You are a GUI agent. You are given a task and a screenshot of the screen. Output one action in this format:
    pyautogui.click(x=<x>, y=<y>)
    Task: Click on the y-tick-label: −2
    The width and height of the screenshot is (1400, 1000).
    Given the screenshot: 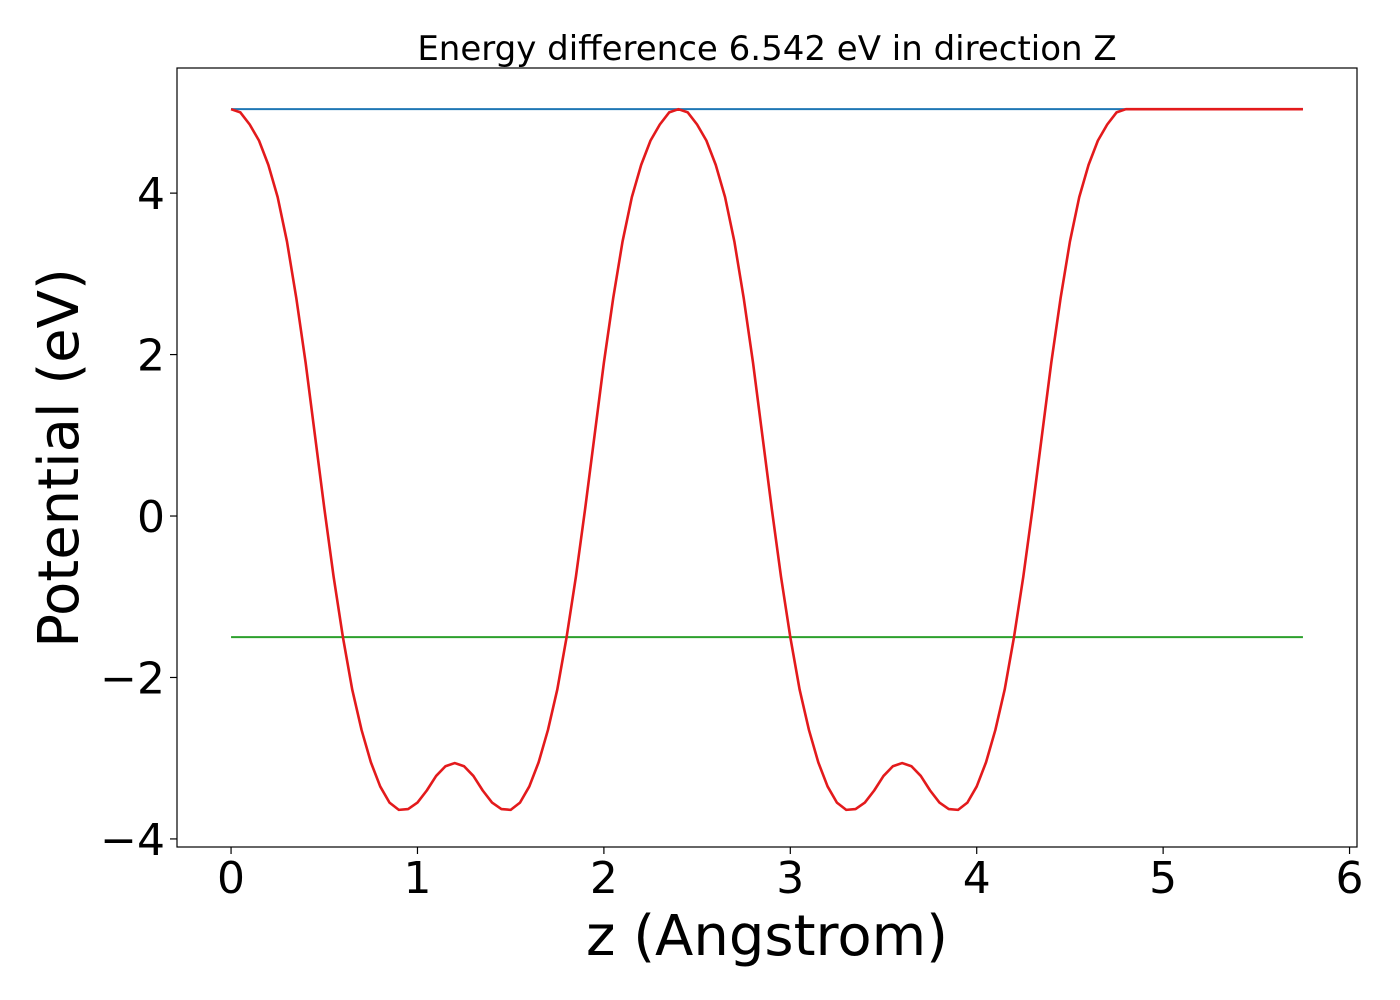 What is the action you would take?
    pyautogui.click(x=132, y=678)
    